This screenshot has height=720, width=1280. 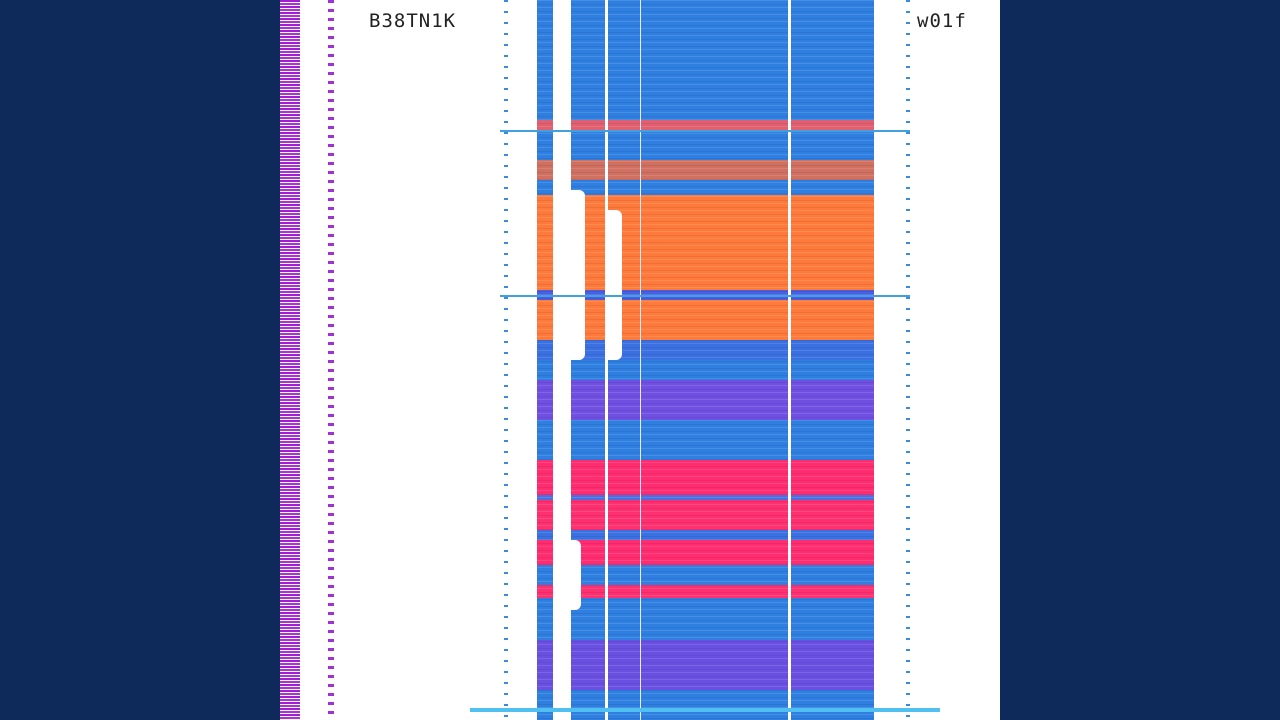 I want to click on right-thin-waveform, so click(x=908, y=360).